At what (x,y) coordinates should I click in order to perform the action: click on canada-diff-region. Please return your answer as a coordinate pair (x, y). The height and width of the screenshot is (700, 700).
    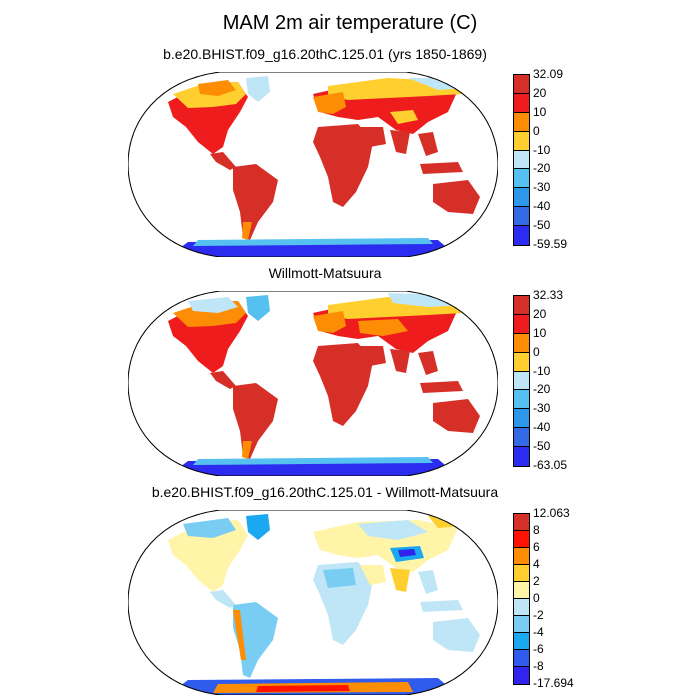
    Looking at the image, I should click on (209, 528).